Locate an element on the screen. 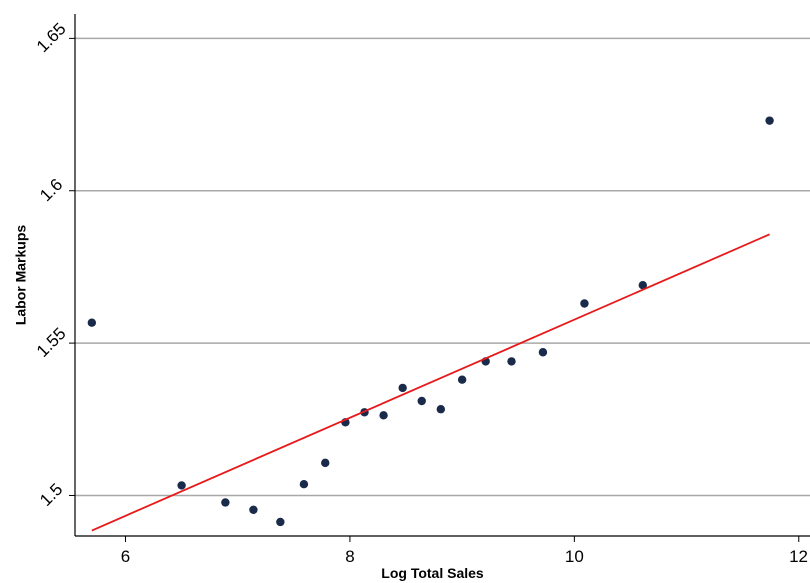  y-tick-label: 1.6 is located at coordinates (51, 190).